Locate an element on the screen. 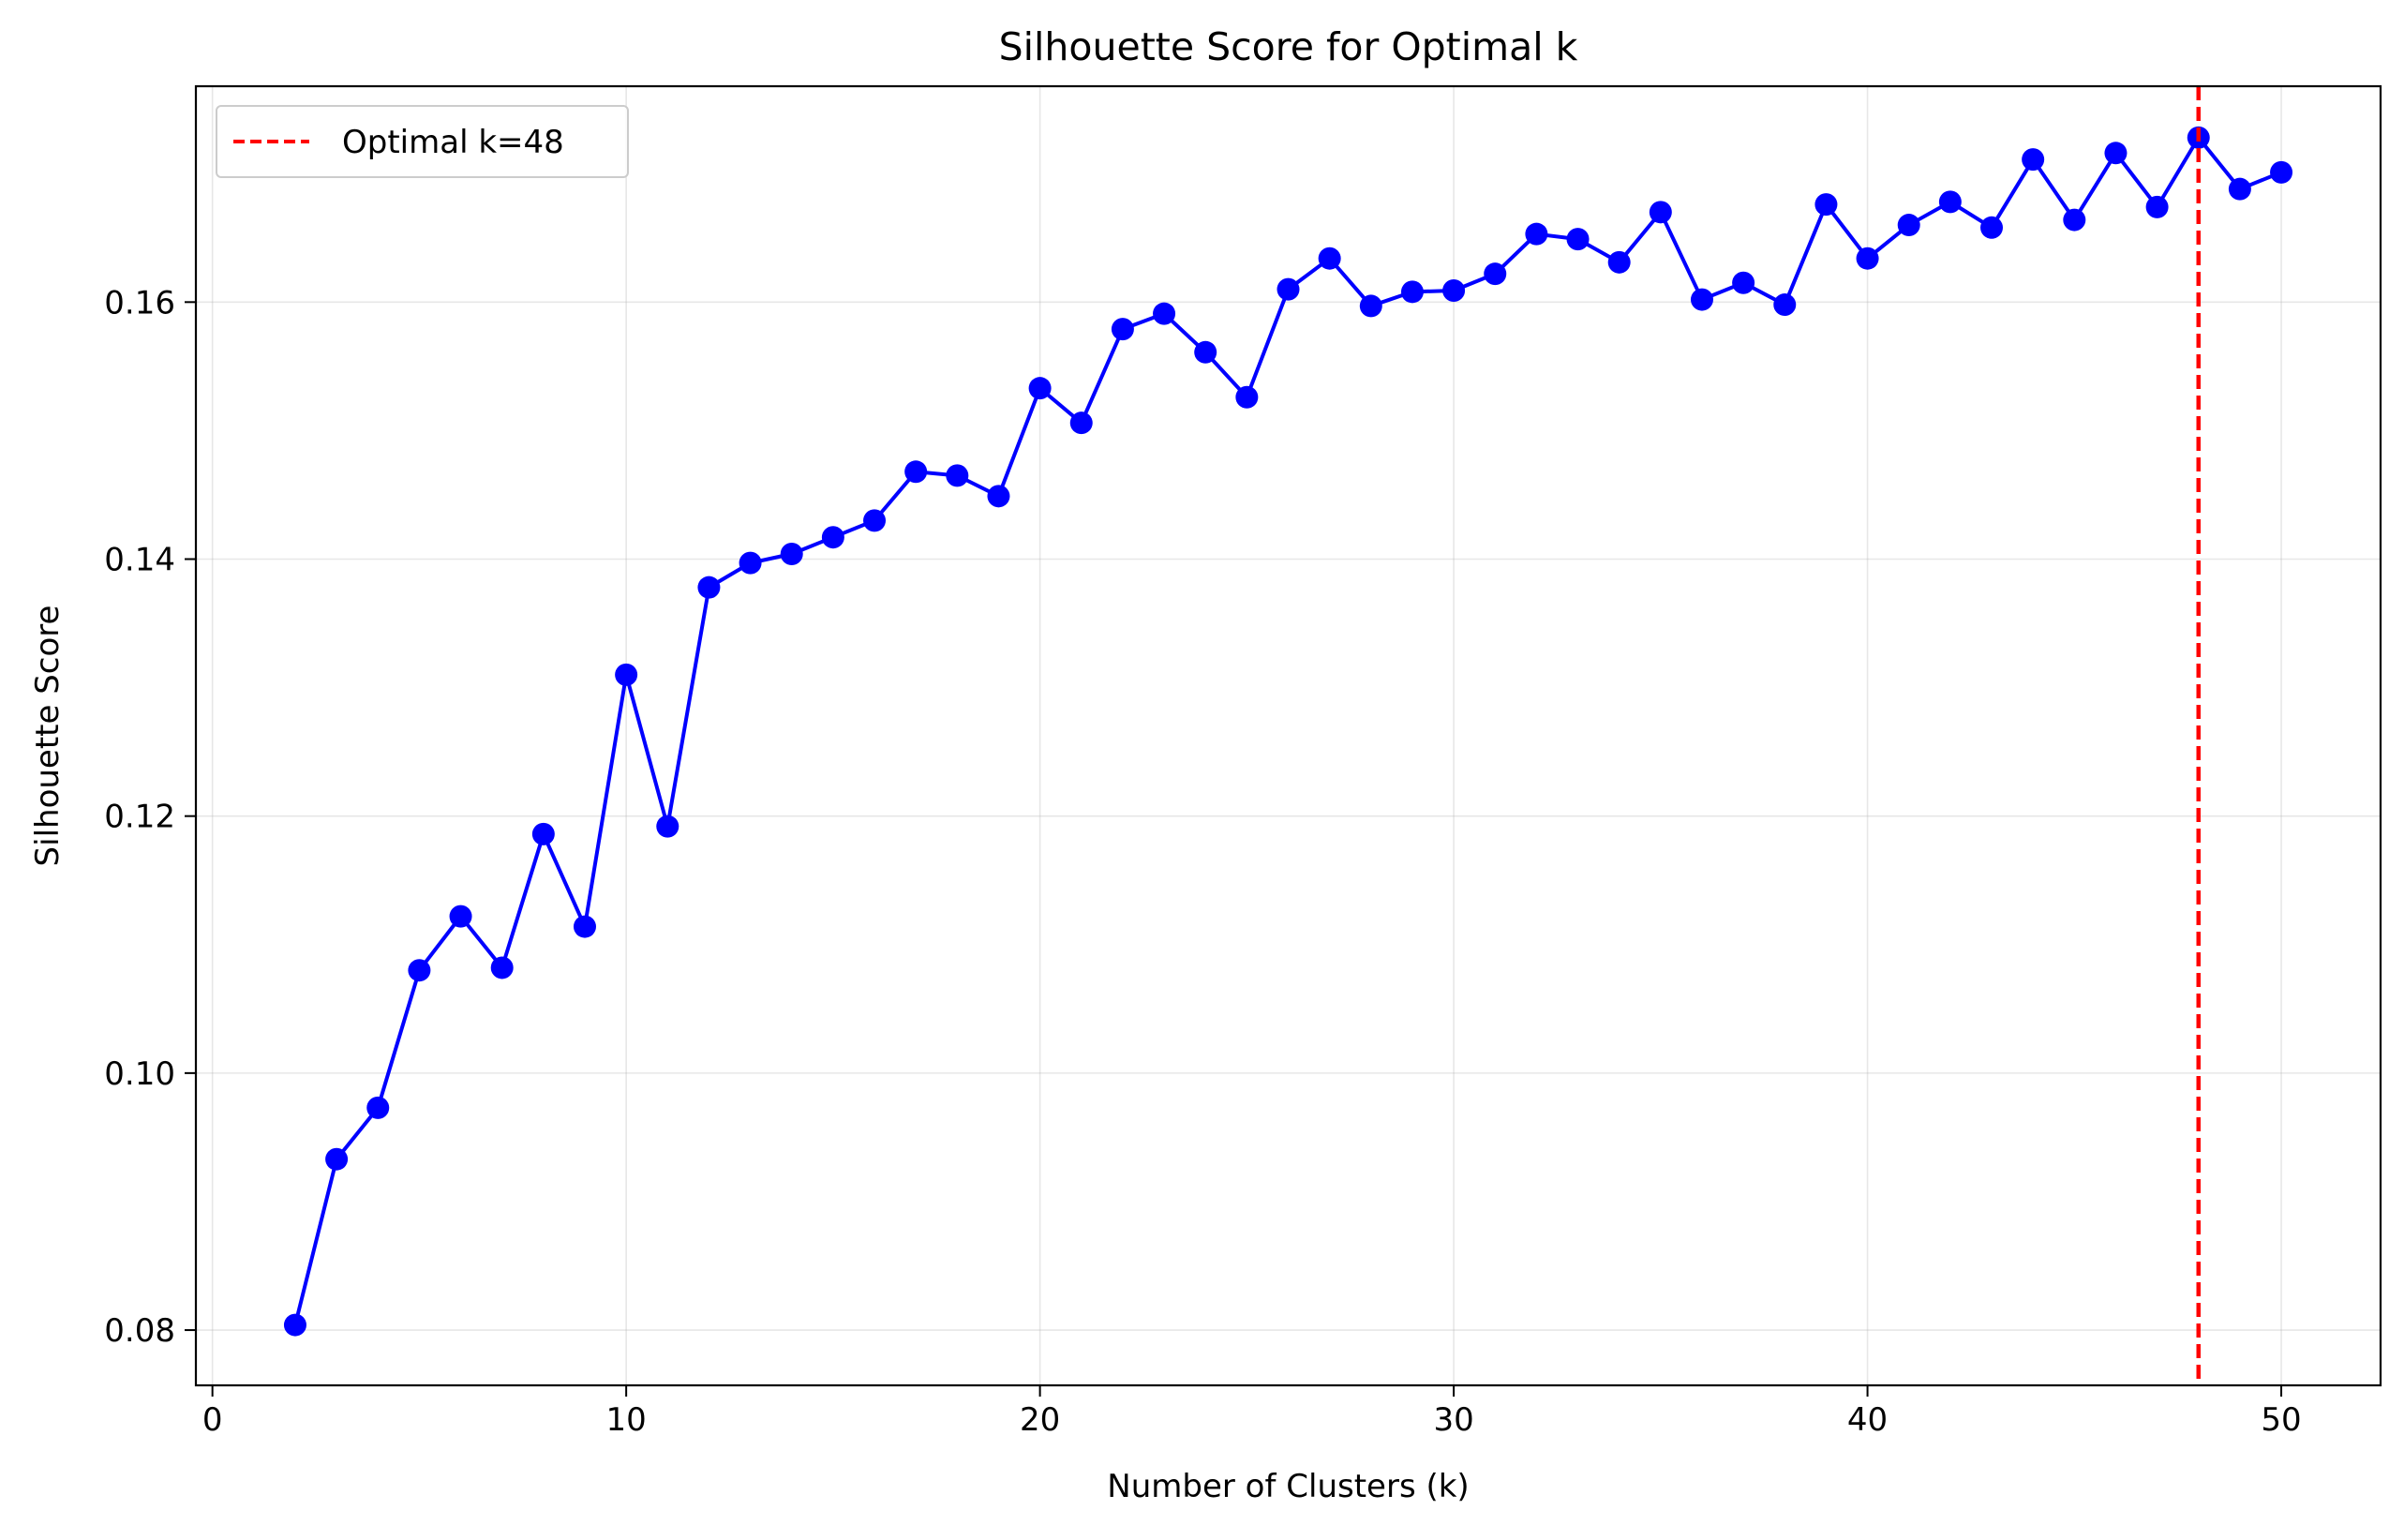 This screenshot has height=1540, width=2404. x-tick-label: 20 is located at coordinates (1040, 1420).